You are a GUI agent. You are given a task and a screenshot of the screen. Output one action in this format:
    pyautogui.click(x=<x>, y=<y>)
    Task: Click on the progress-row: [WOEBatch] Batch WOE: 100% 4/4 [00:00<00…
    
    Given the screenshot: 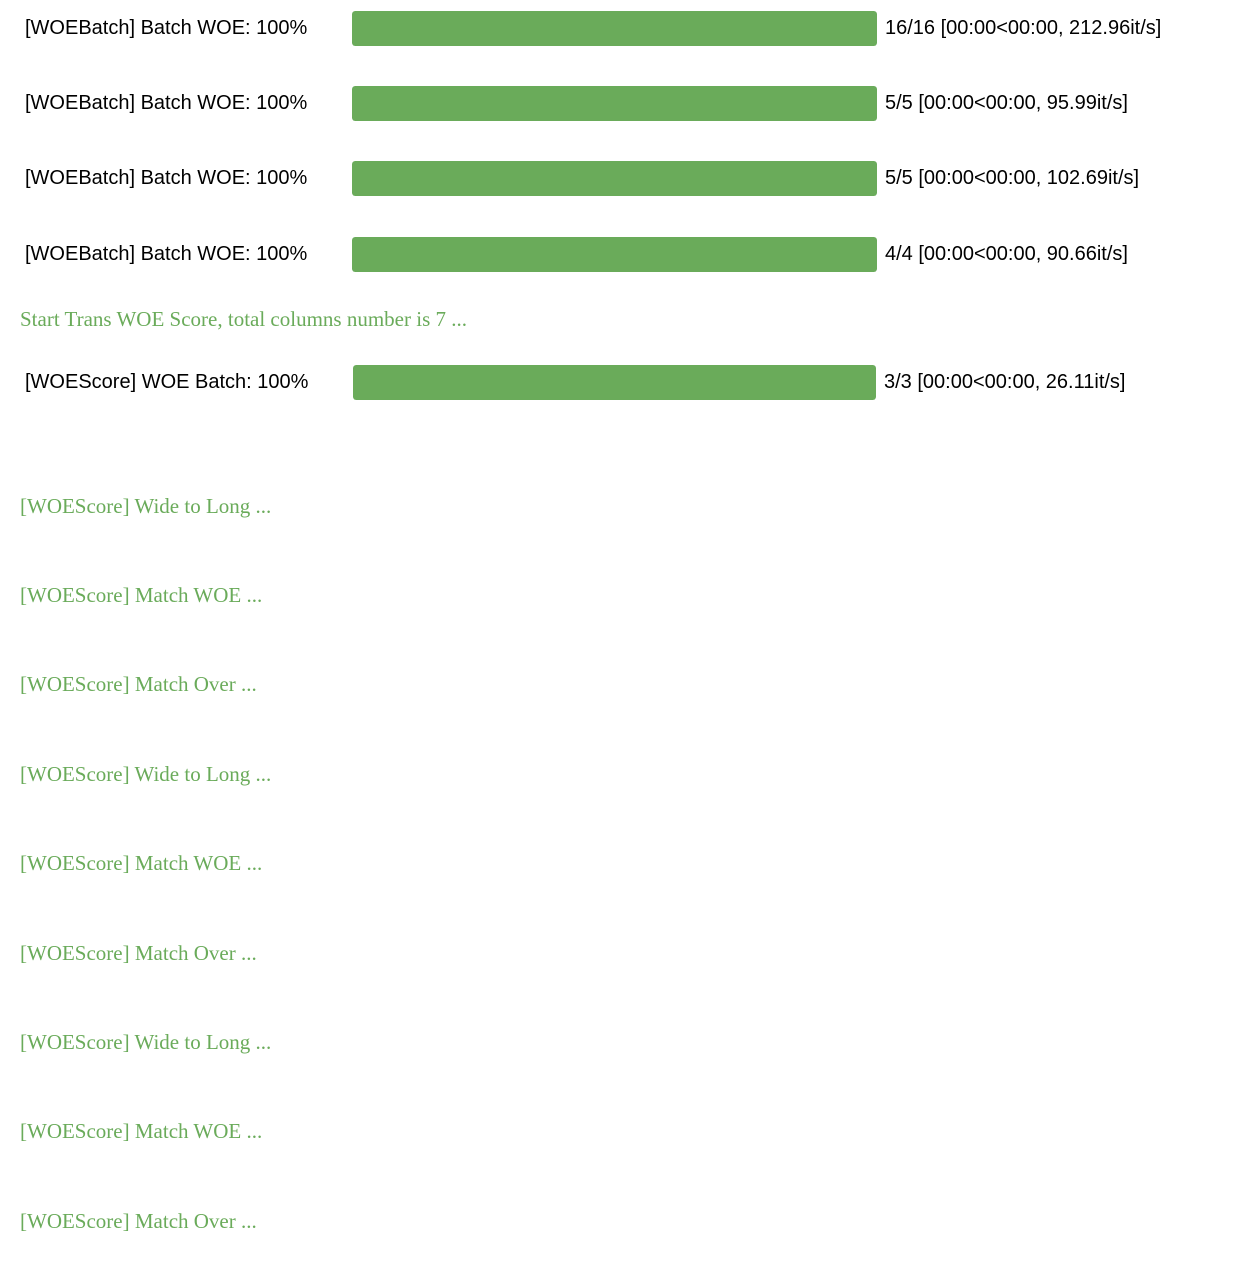 What is the action you would take?
    pyautogui.click(x=576, y=254)
    